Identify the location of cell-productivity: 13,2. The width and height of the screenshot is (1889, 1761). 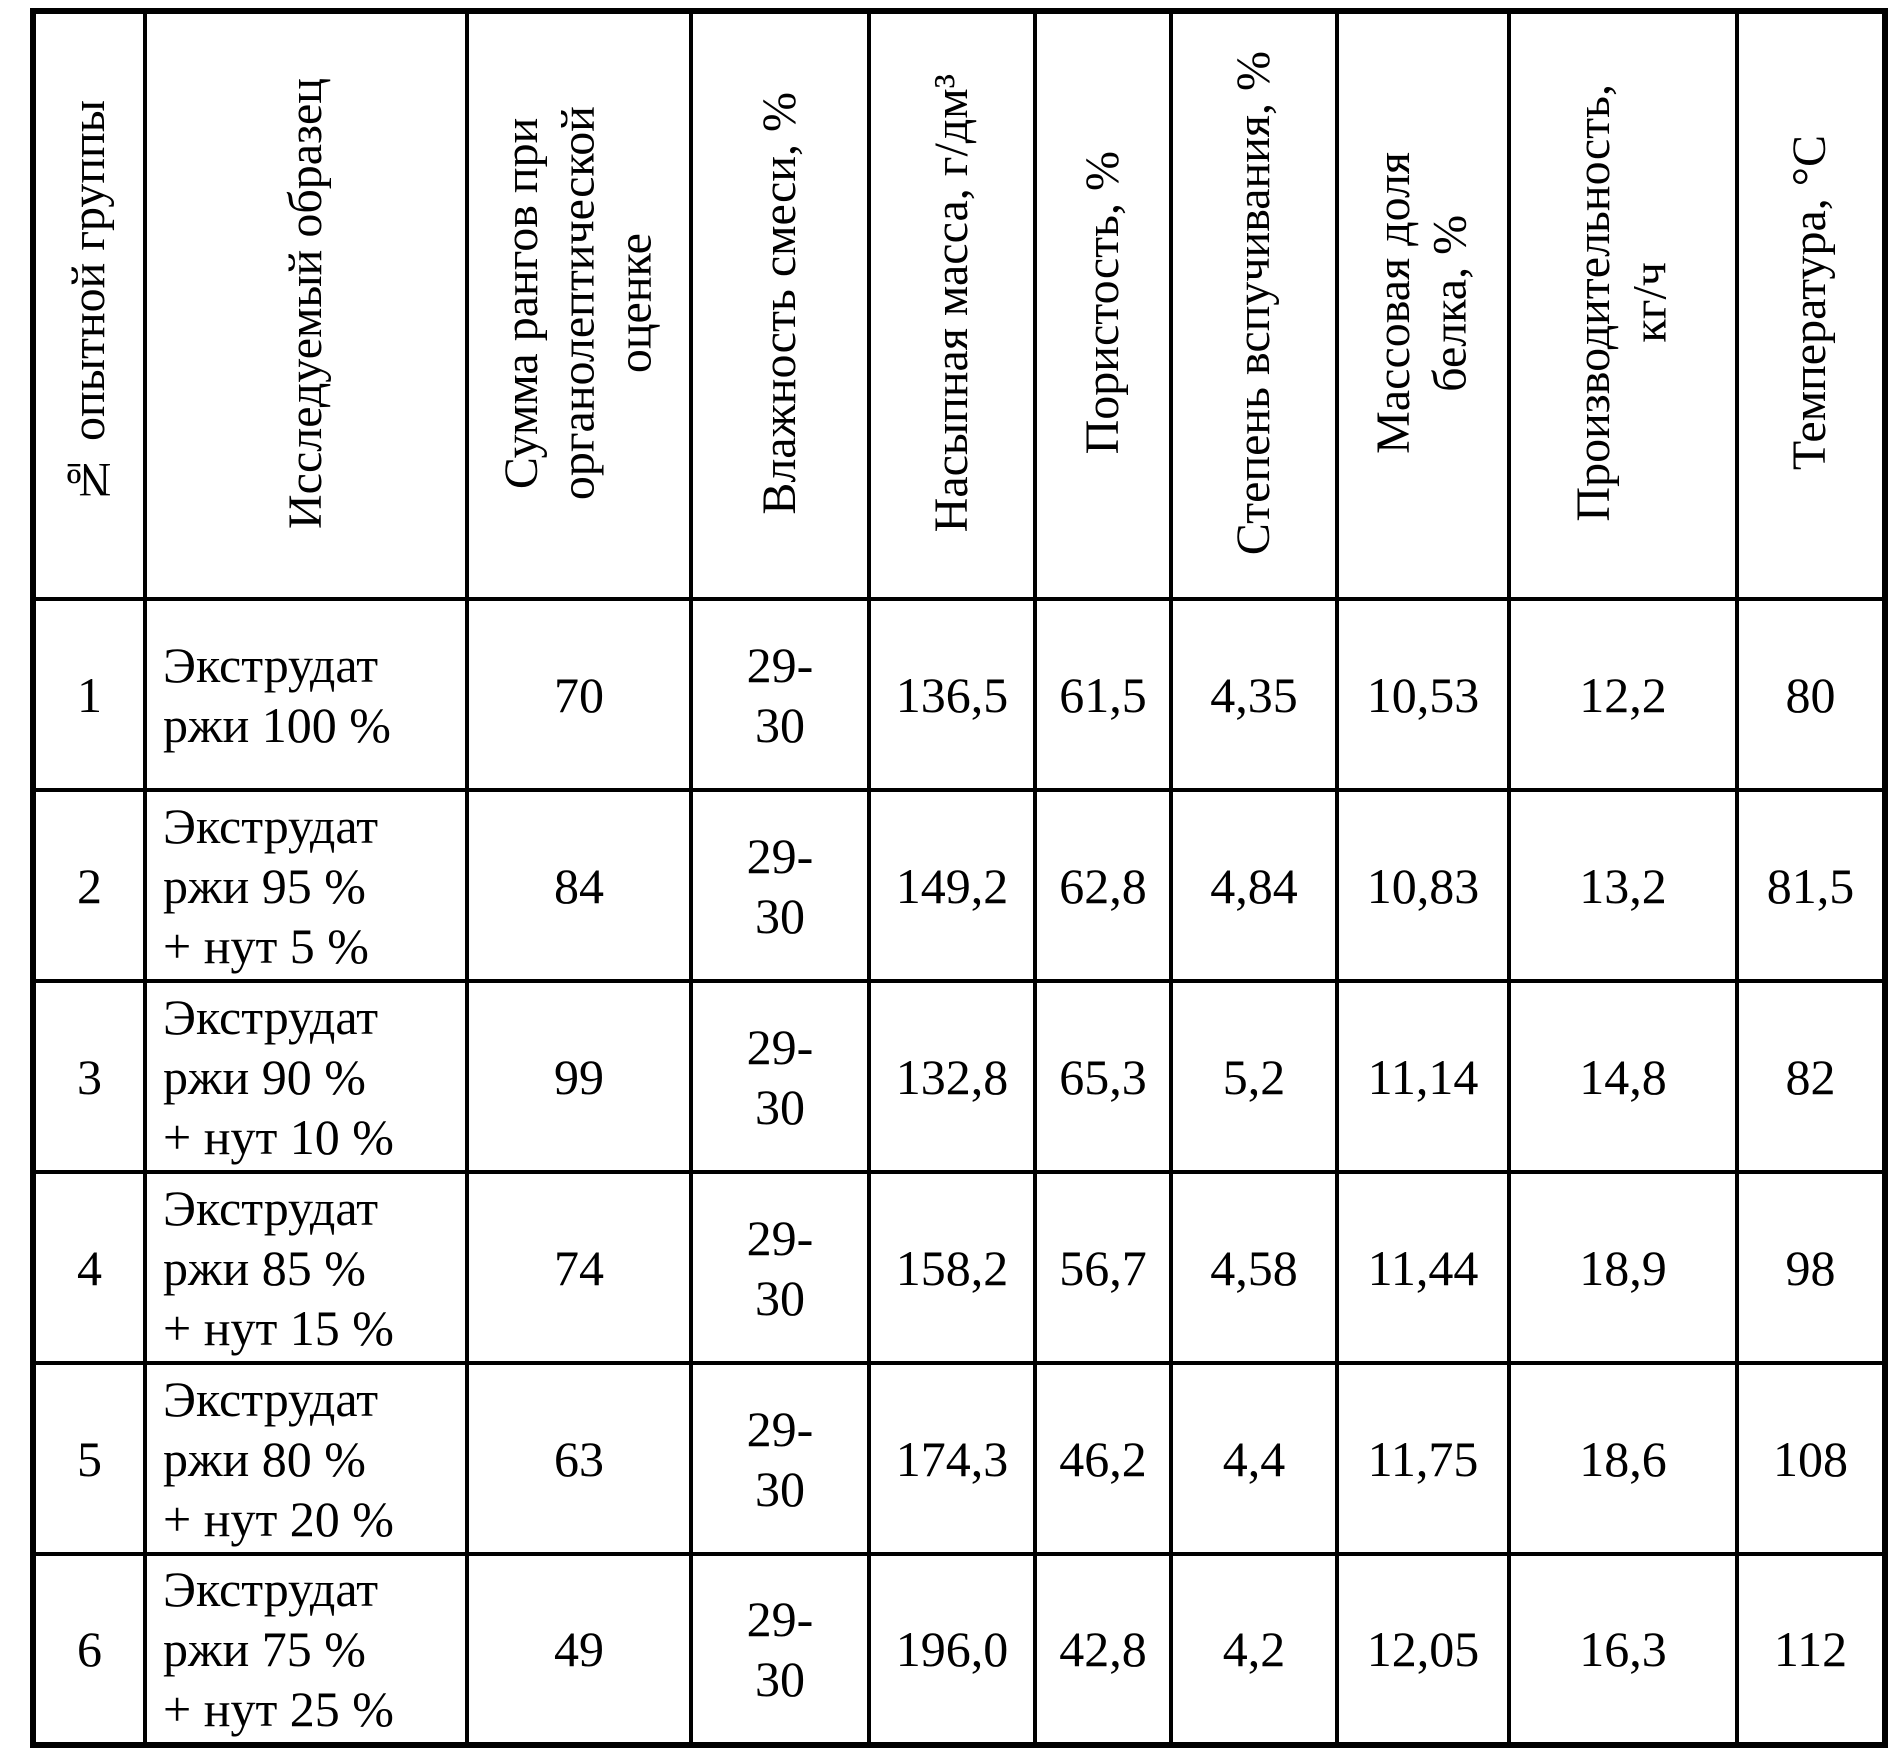
(1623, 885).